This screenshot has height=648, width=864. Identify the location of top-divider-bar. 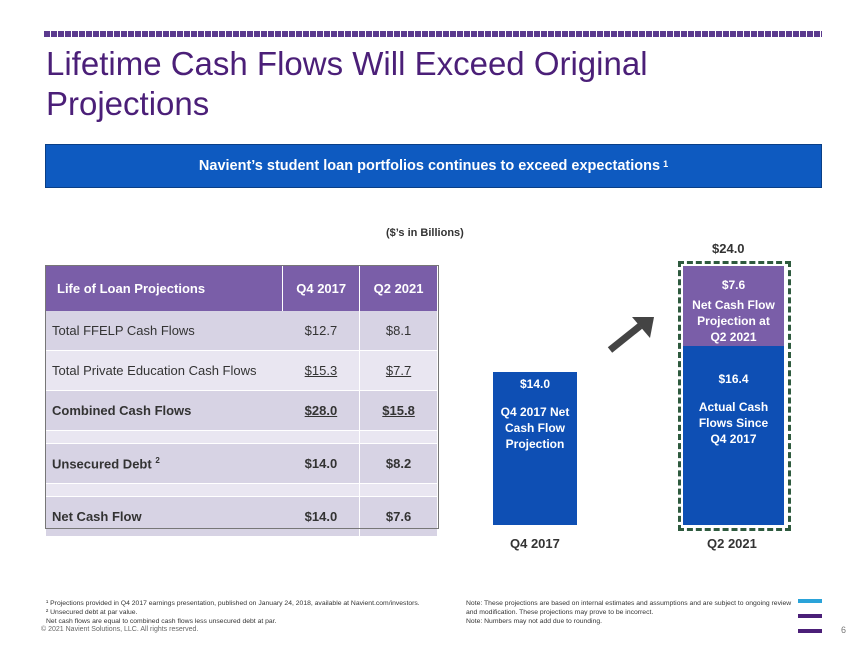
(433, 34).